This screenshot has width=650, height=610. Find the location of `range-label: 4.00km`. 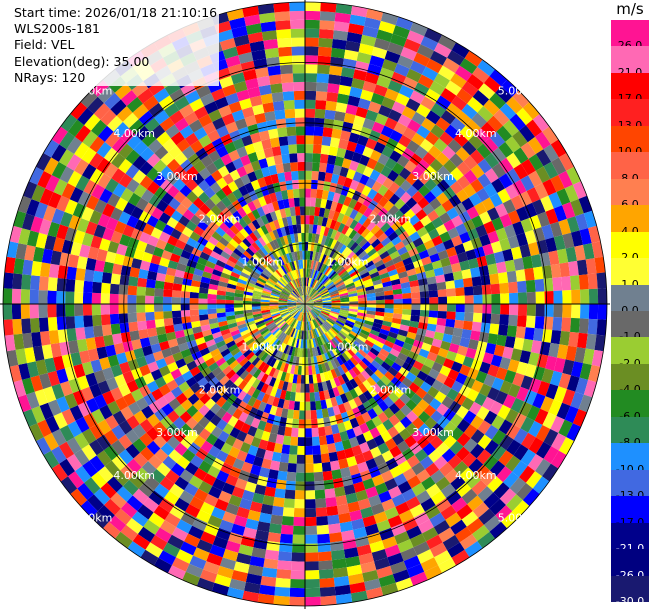

range-label: 4.00km is located at coordinates (476, 475).